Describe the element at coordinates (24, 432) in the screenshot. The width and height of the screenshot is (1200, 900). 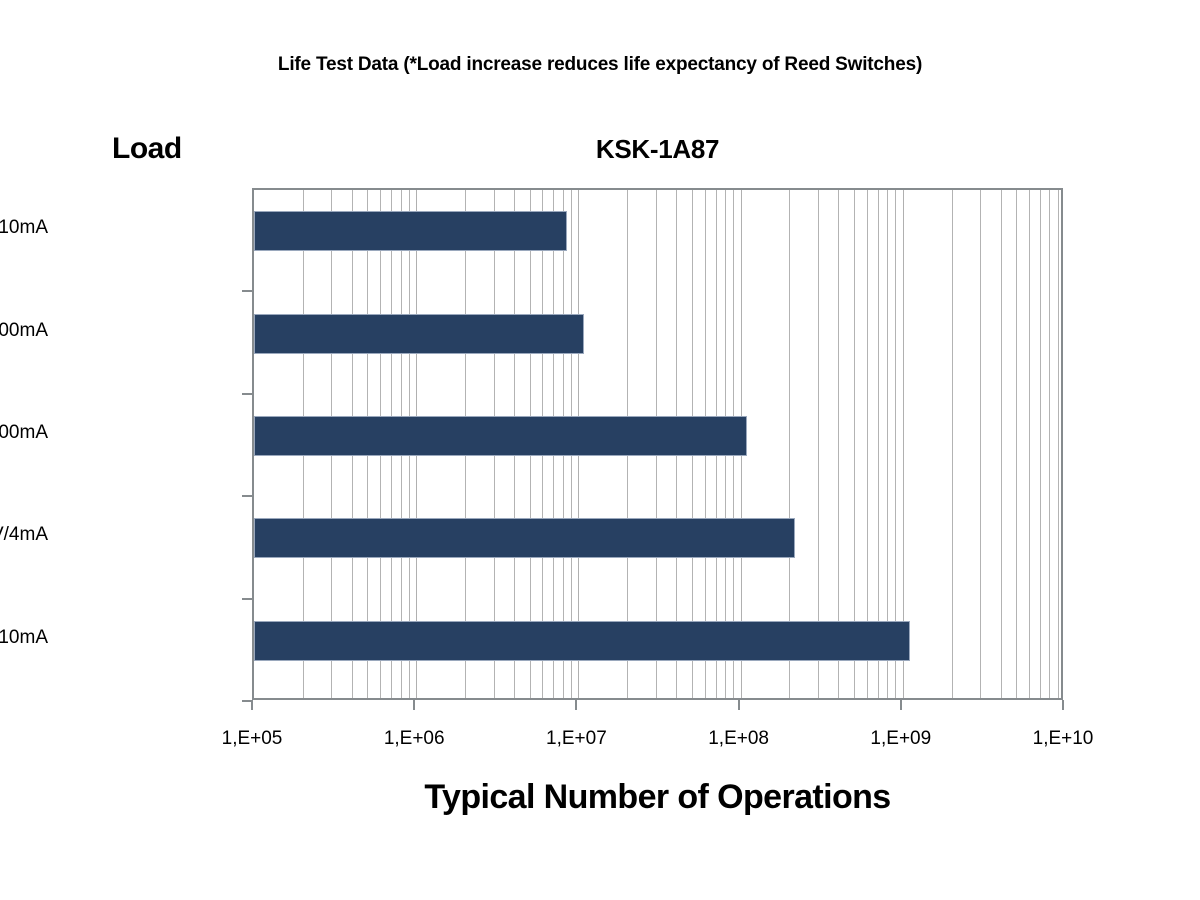
I see `y-axis-label-2: 10V/100mA` at that location.